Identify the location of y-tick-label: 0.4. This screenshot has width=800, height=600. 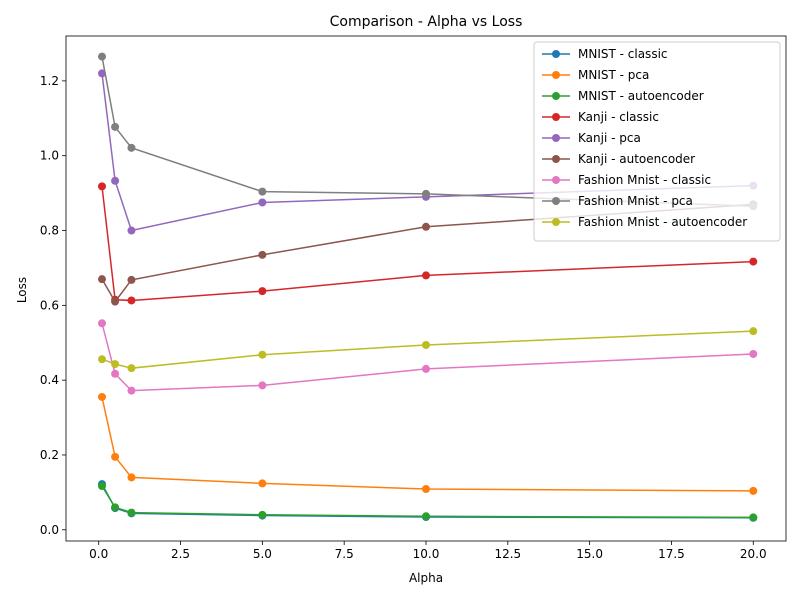
(49, 380).